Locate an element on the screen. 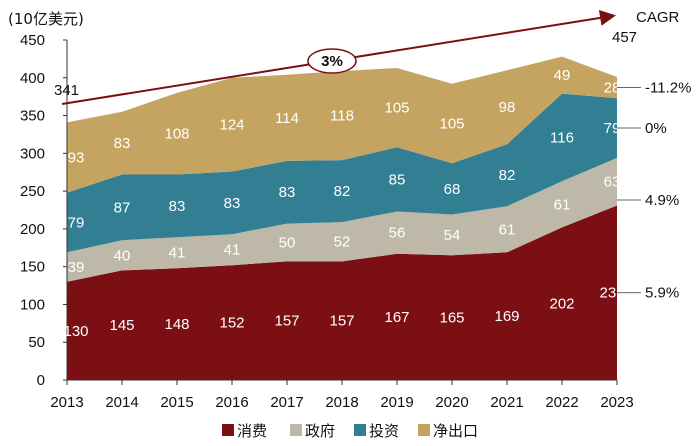 This screenshot has width=700, height=446. x-tick-label: 2014 is located at coordinates (121, 402).